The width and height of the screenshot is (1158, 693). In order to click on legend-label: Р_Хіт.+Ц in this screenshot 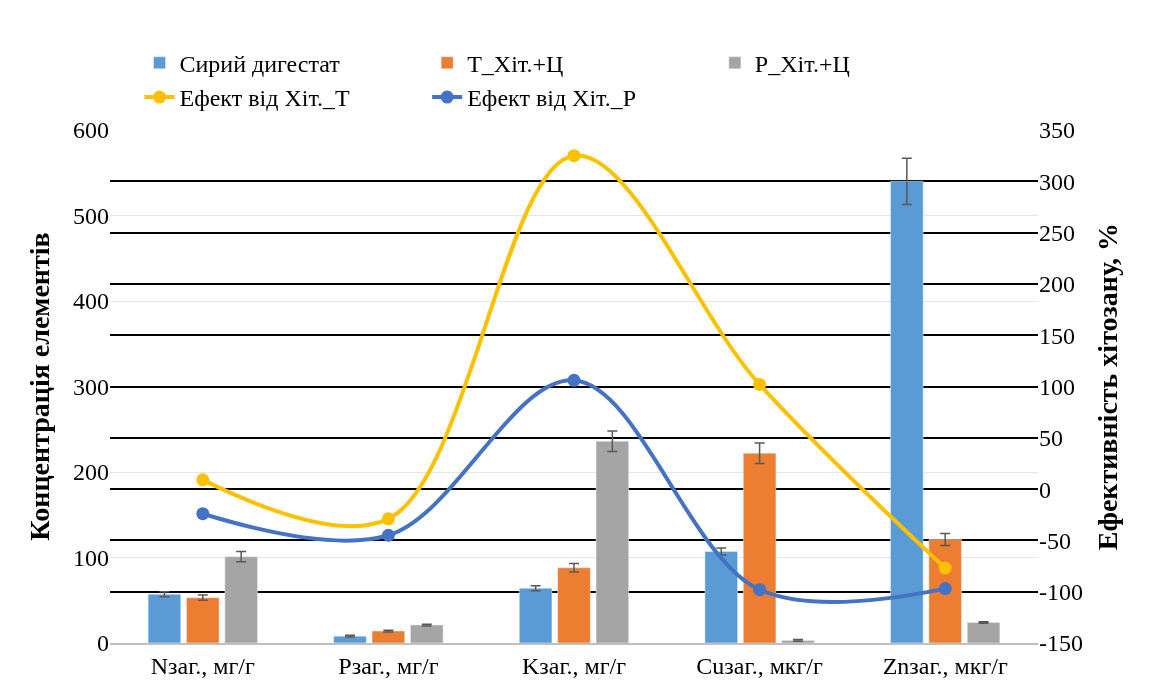, I will do `click(802, 64)`.